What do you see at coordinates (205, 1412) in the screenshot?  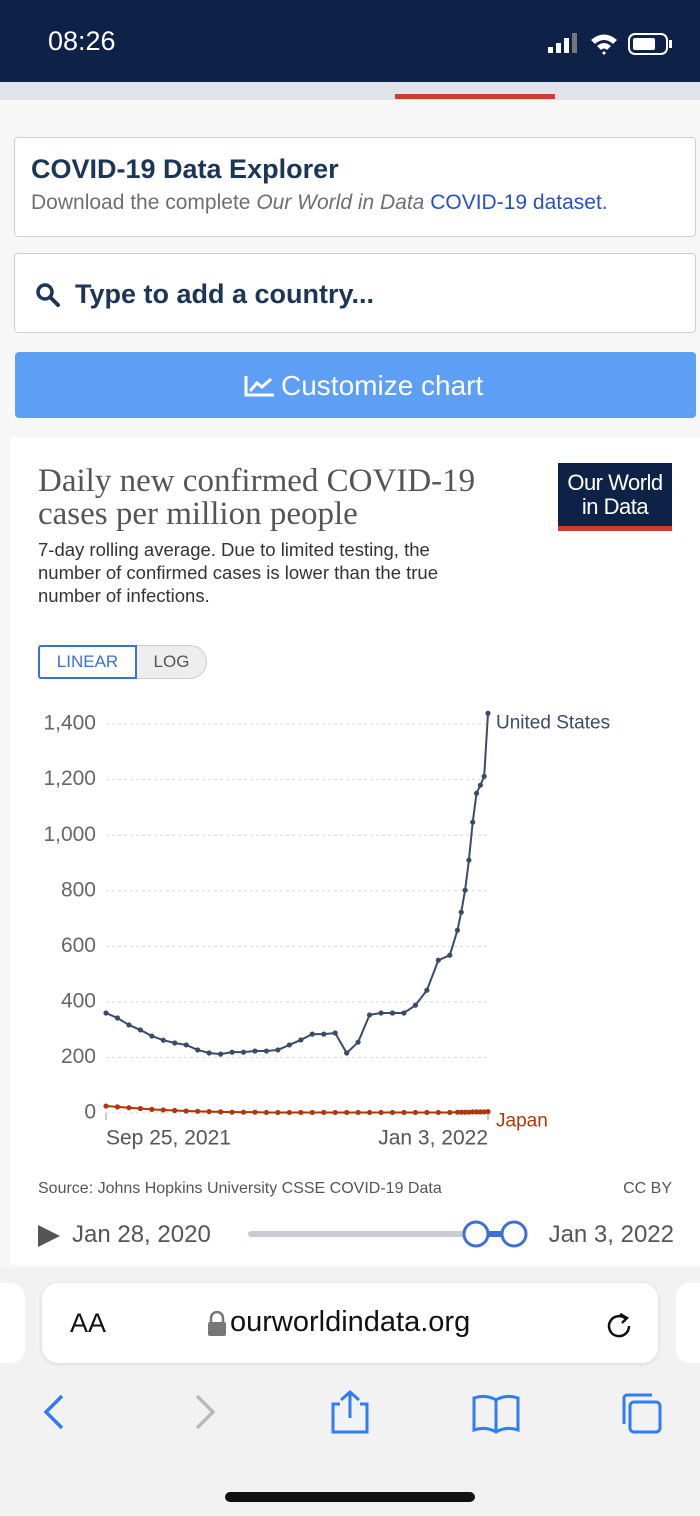 I see `forward` at bounding box center [205, 1412].